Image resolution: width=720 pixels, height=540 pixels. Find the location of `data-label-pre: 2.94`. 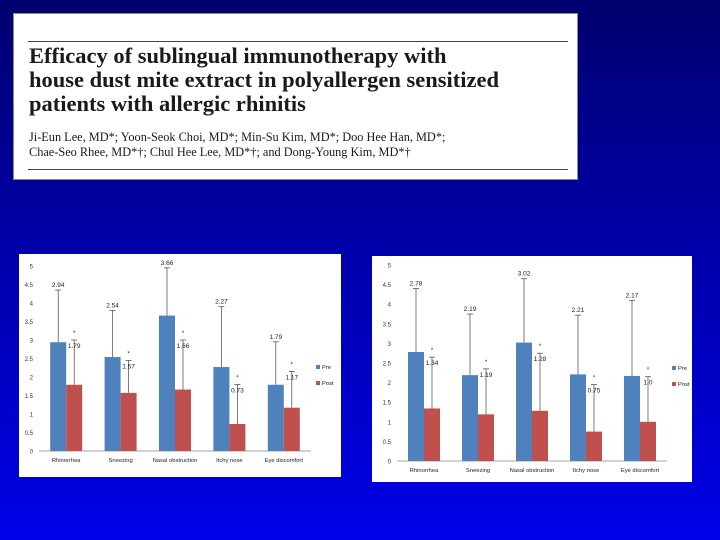

data-label-pre: 2.94 is located at coordinates (58, 285).